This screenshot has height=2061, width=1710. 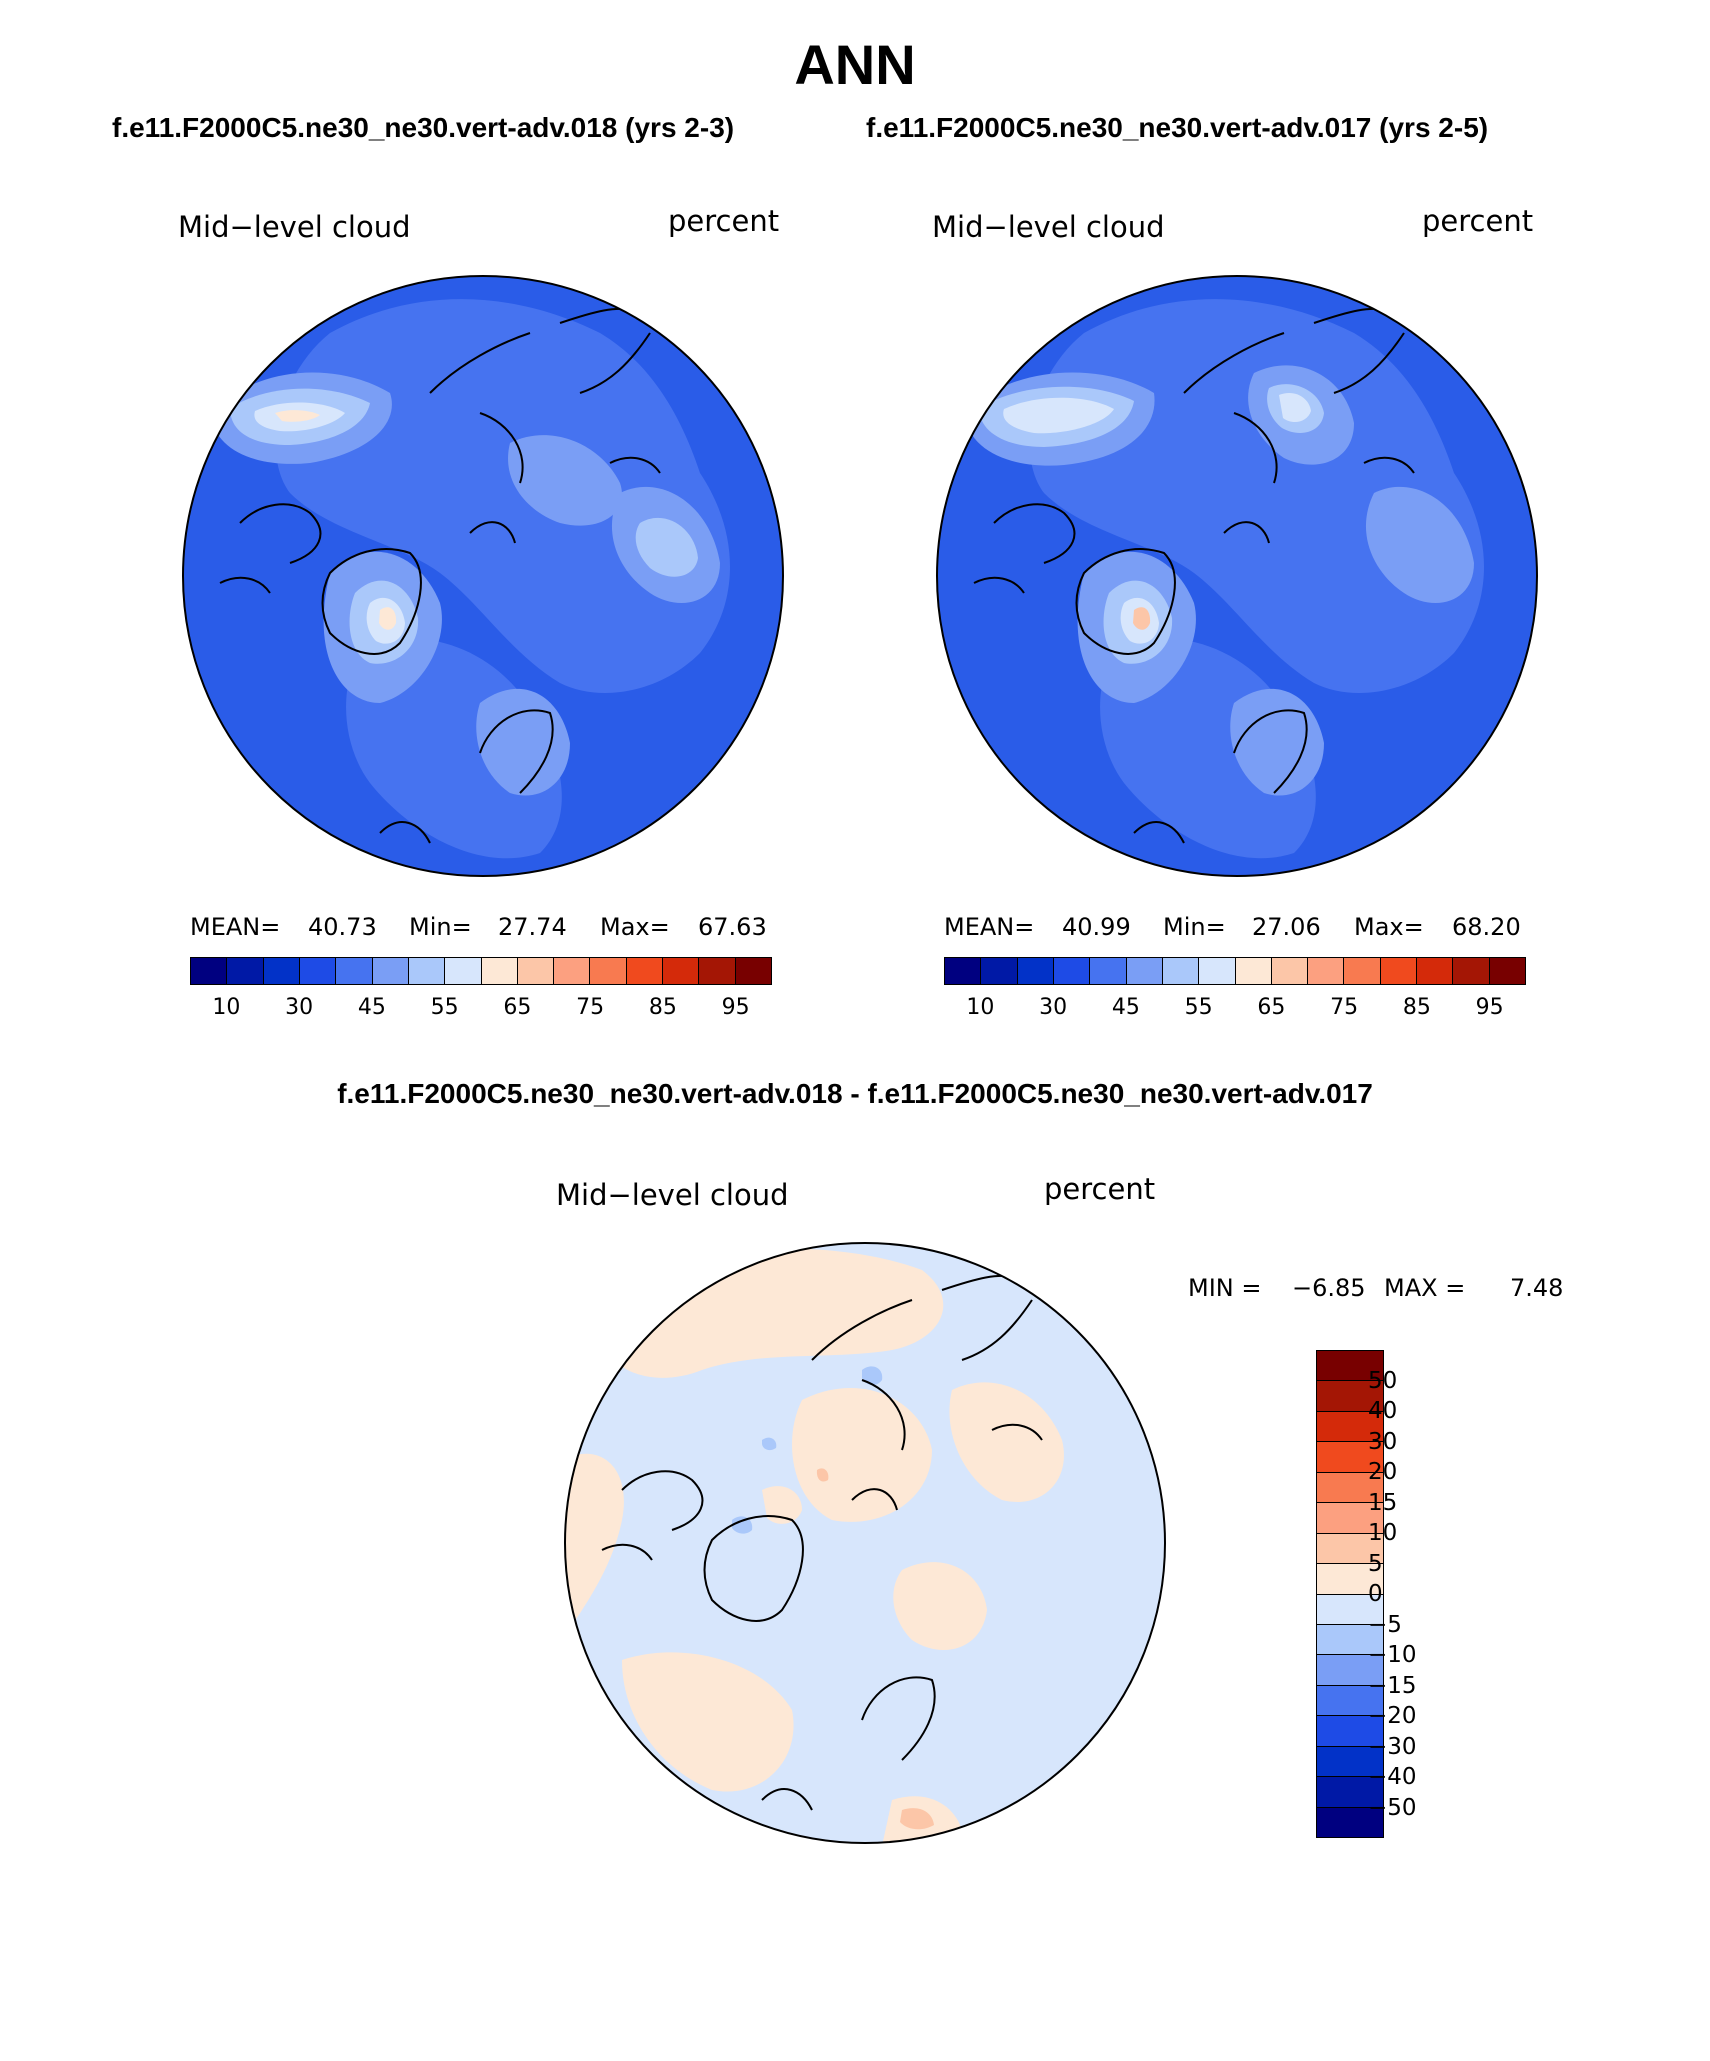 What do you see at coordinates (1489, 1007) in the screenshot?
I see `panel-2-colorbar-tick-label: 95` at bounding box center [1489, 1007].